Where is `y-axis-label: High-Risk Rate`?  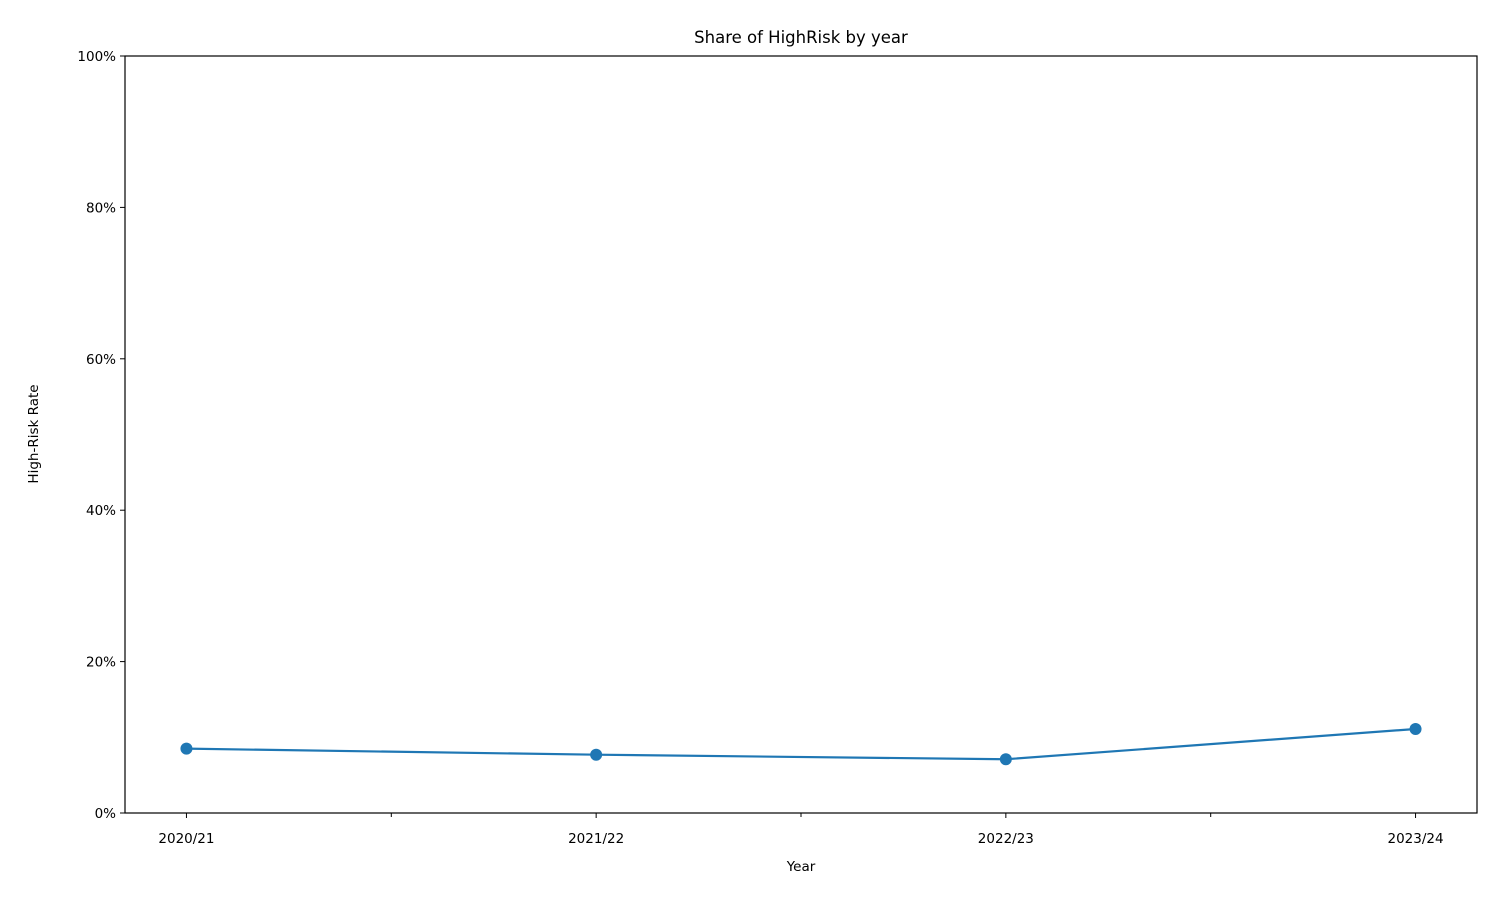 y-axis-label: High-Risk Rate is located at coordinates (34, 433).